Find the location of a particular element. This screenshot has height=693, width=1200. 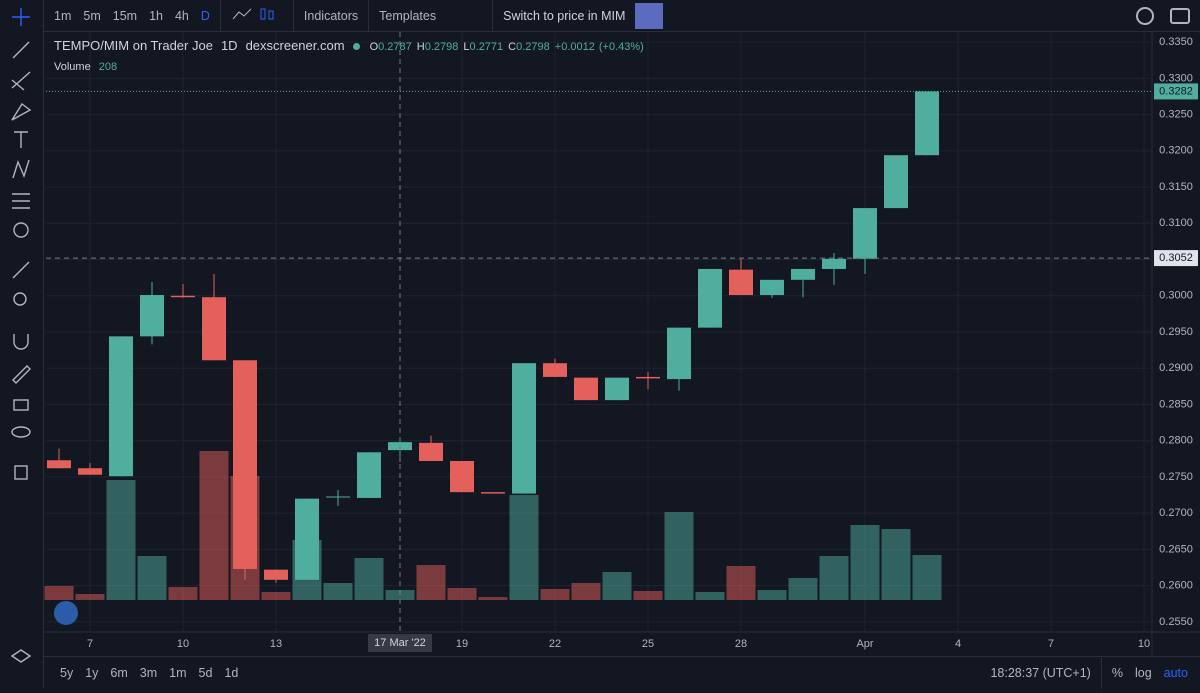

y-tick-label: 0.2650 is located at coordinates (1176, 549).